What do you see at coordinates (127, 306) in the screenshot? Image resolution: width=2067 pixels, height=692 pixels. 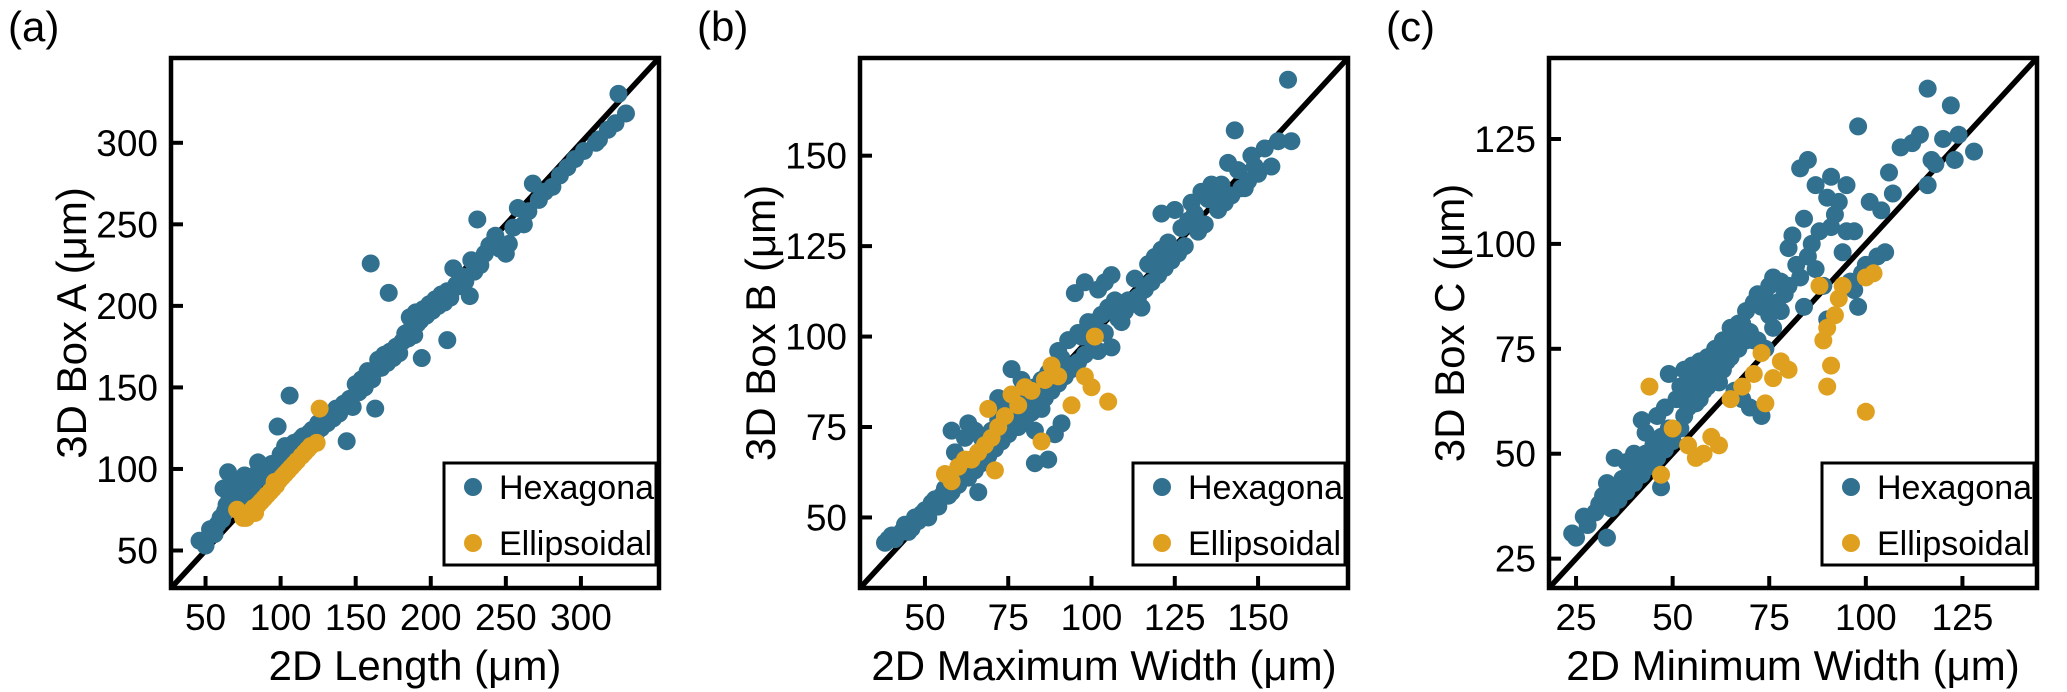 I see `y-tick-label: 200` at bounding box center [127, 306].